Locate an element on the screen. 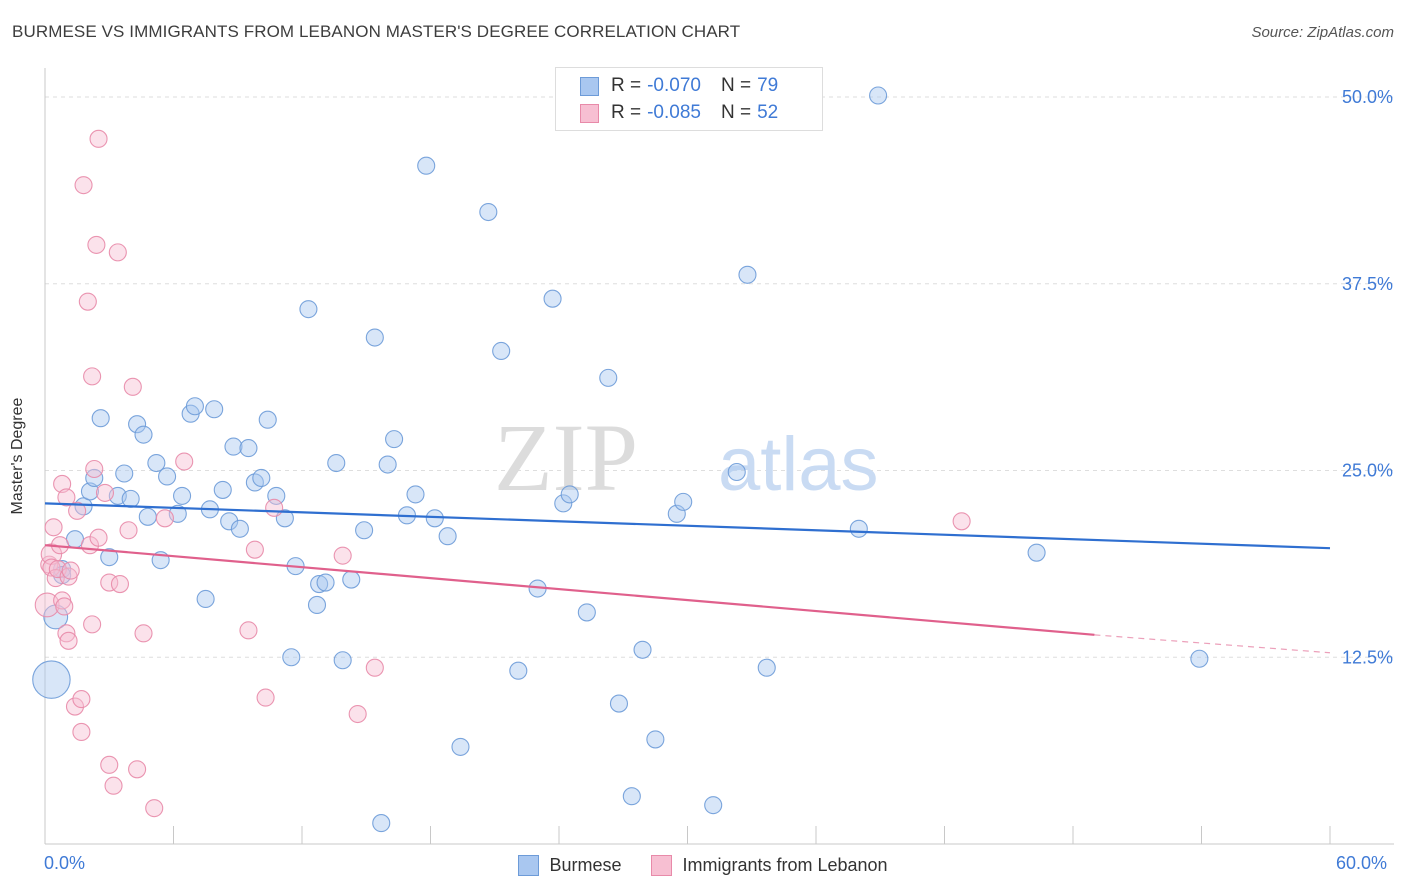 This screenshot has width=1406, height=892. y-tick-labels: 12.5% 25.0% 37.5% 50.0% is located at coordinates (1367, 377).